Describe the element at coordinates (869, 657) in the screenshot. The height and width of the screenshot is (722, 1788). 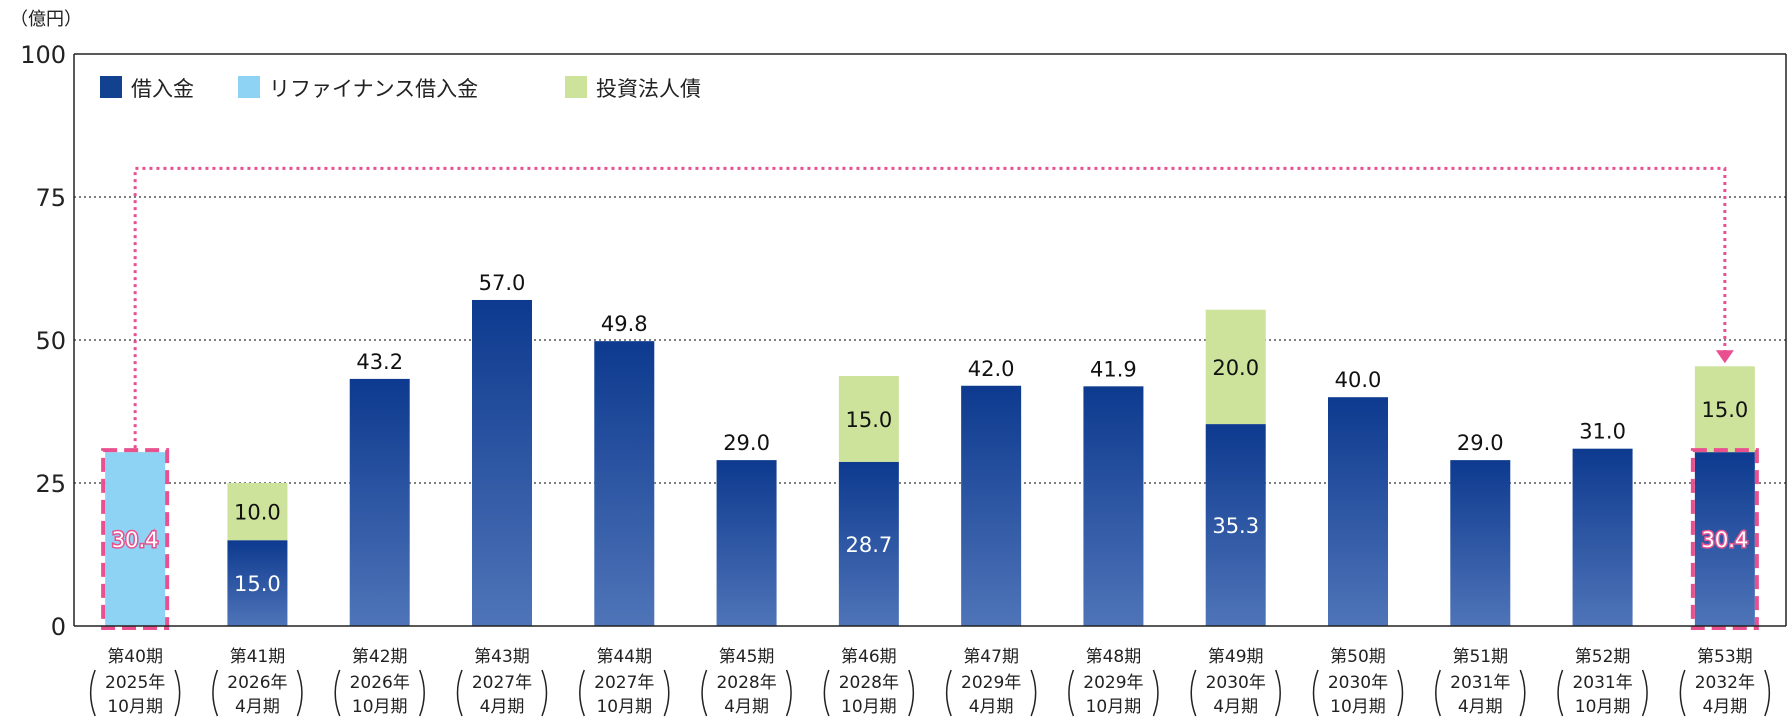
I see `category-period: 第46期` at that location.